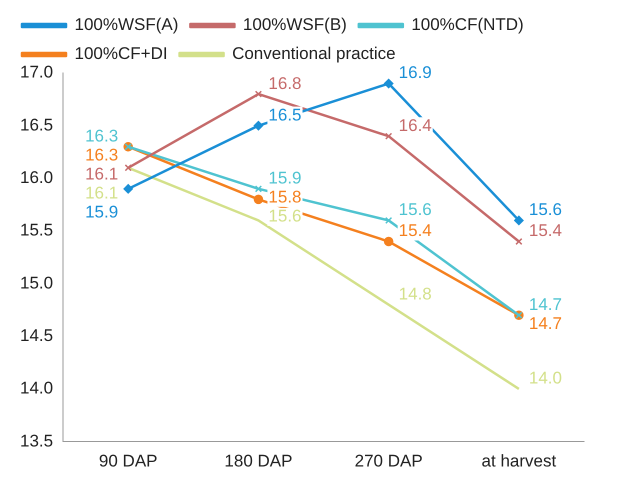 The height and width of the screenshot is (492, 634). Describe the element at coordinates (37, 177) in the screenshot. I see `y-tick-label: 16.0` at that location.